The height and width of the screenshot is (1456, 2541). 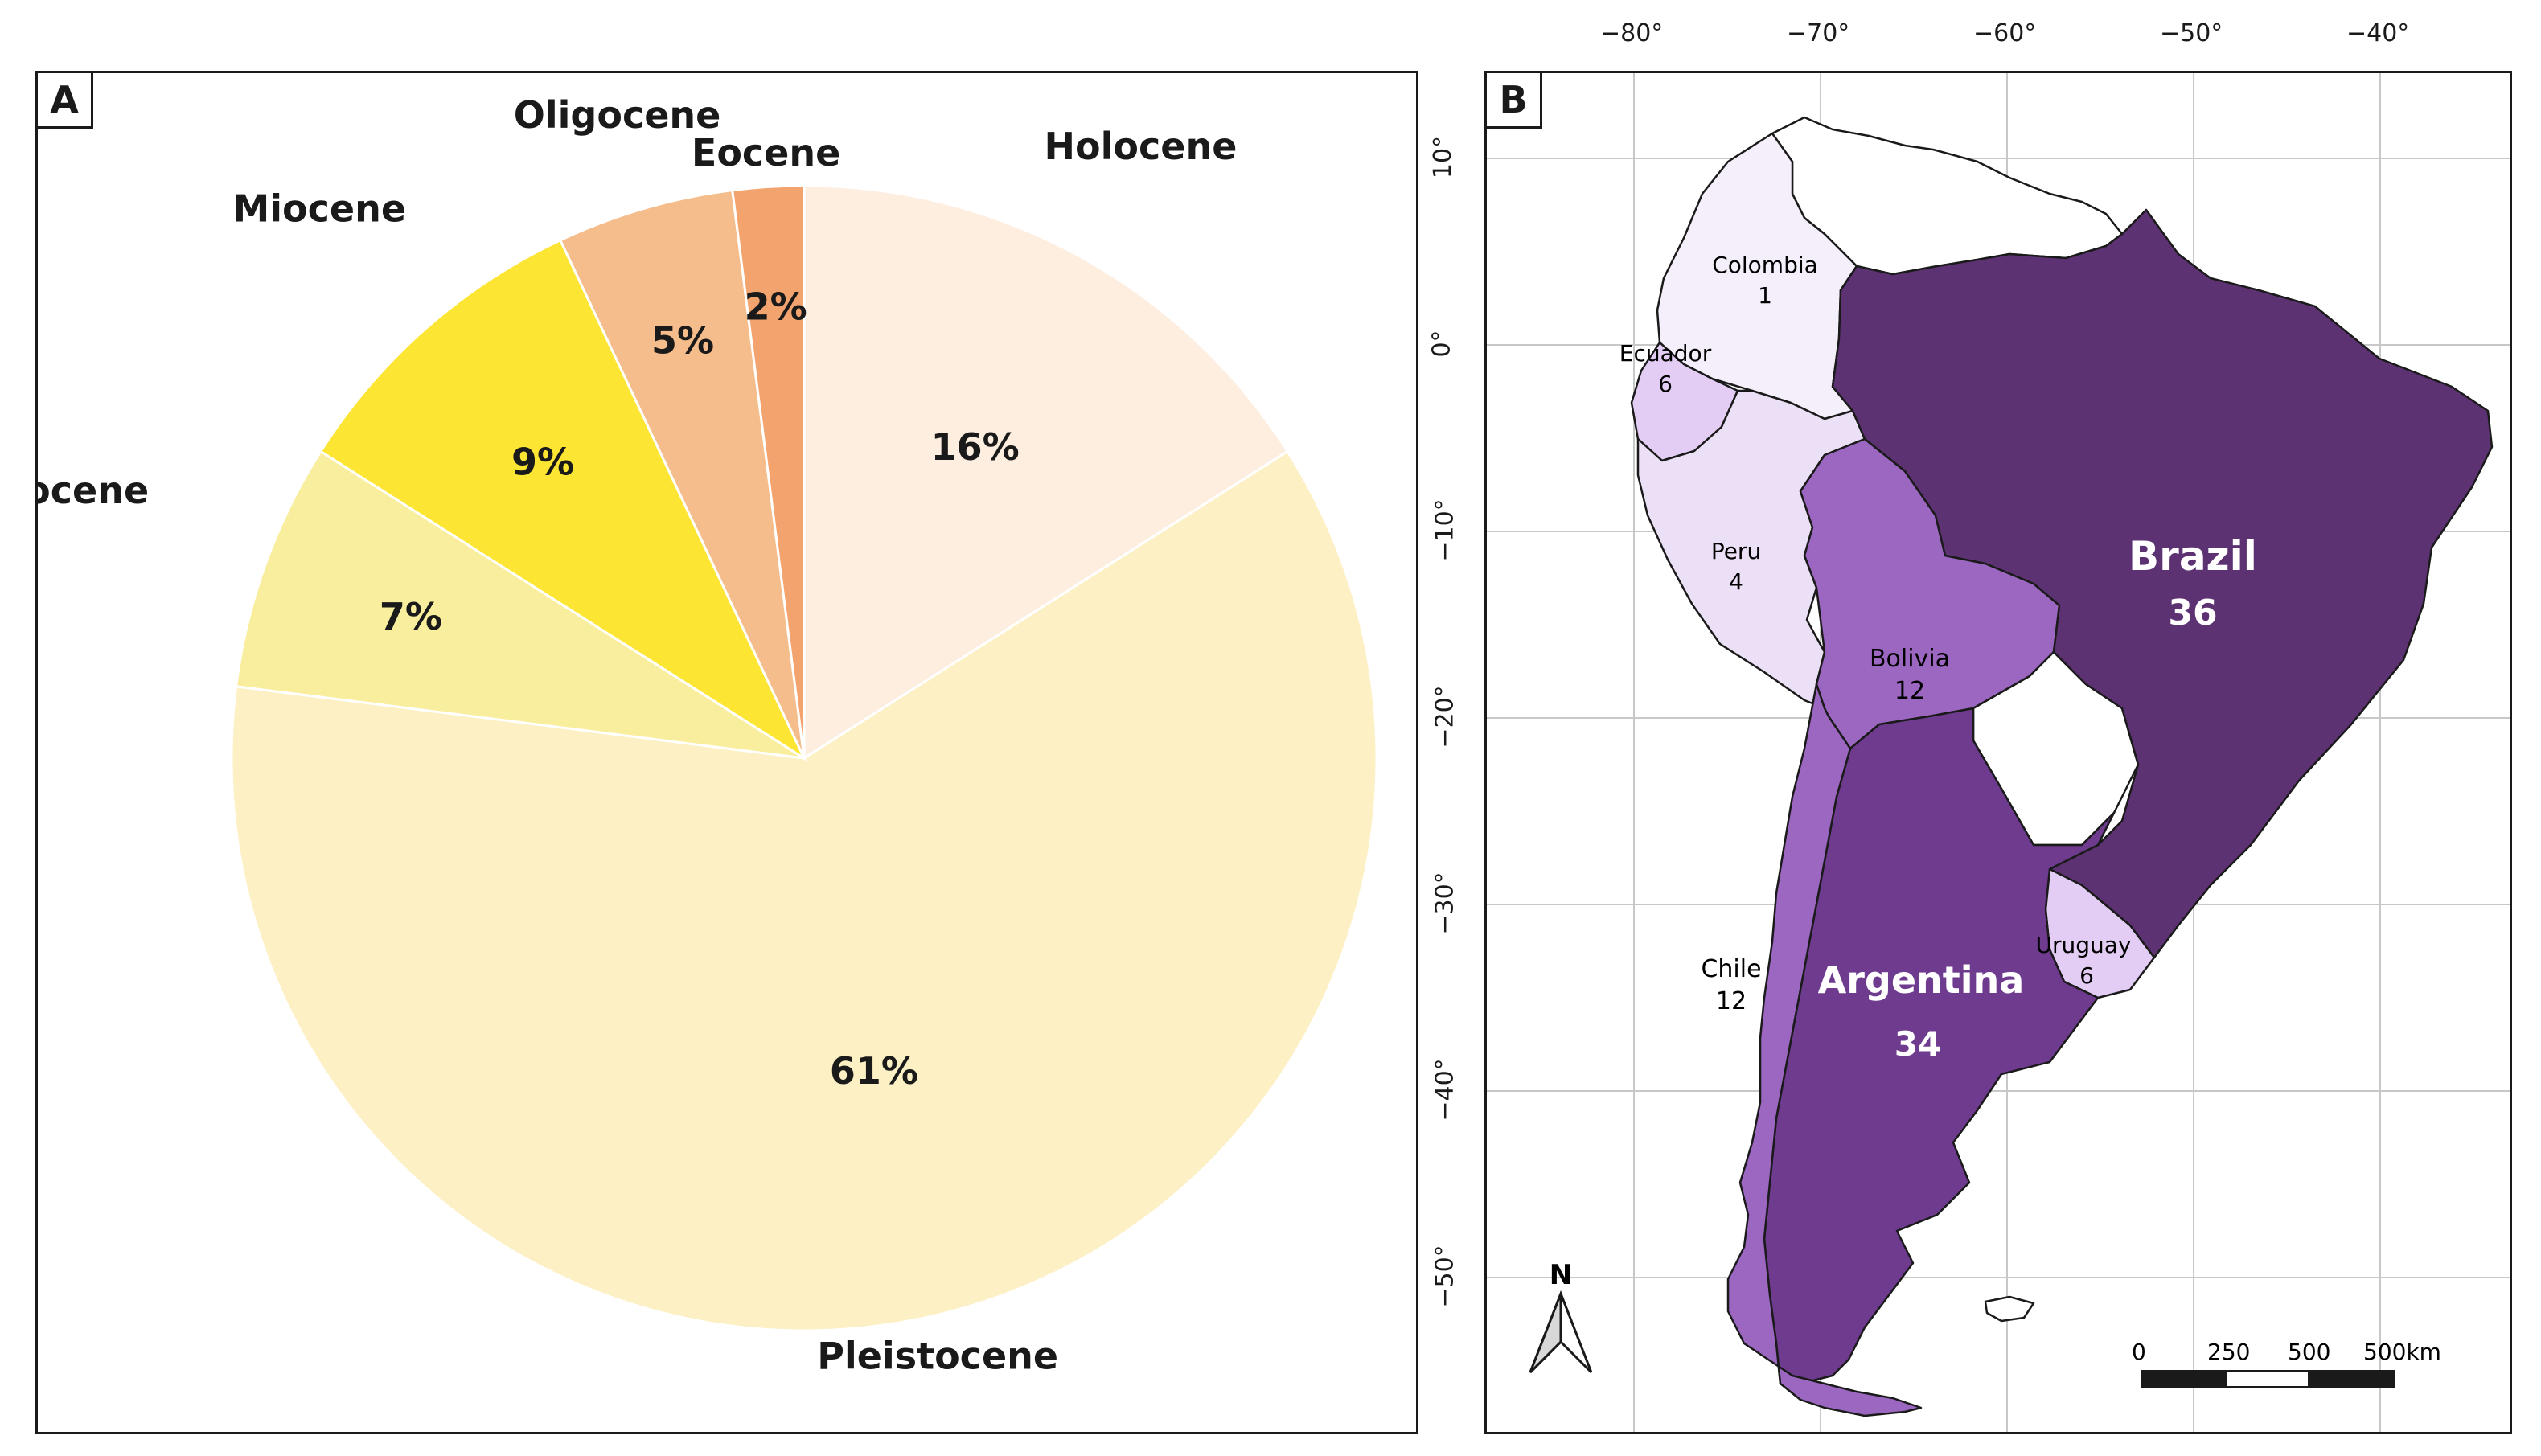 What do you see at coordinates (519, 604) in the screenshot?
I see `pie-slice-pliocene` at bounding box center [519, 604].